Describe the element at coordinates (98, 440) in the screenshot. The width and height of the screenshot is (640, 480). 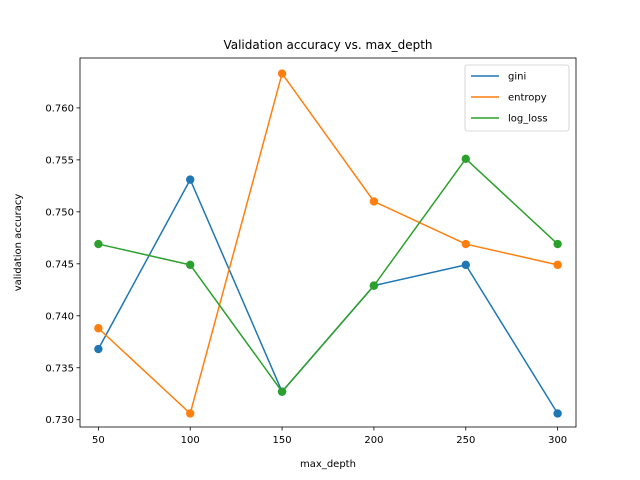
I see `x-tick-label: 50` at that location.